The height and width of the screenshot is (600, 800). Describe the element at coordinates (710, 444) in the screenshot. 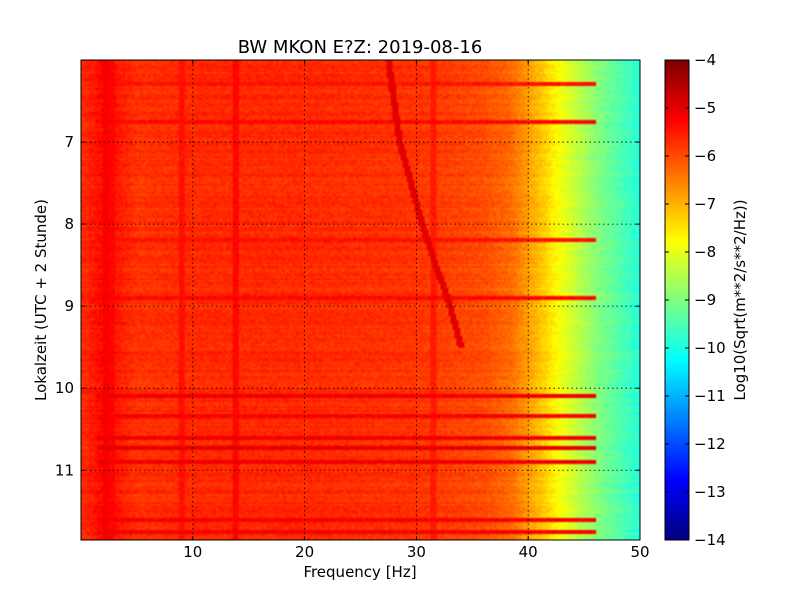

I see `colorbar-tick-label: −12` at that location.